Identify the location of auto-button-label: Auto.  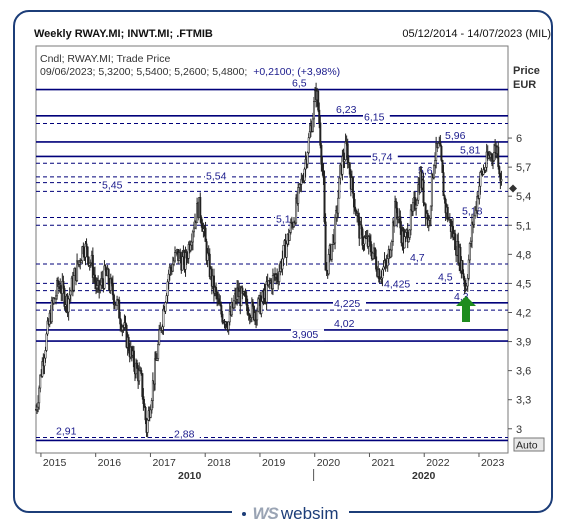
(527, 446).